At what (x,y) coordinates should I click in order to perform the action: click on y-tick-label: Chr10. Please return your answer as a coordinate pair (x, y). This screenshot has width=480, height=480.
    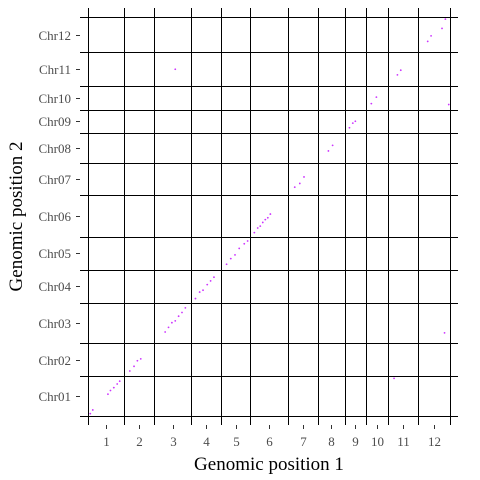
    Looking at the image, I should click on (55, 98).